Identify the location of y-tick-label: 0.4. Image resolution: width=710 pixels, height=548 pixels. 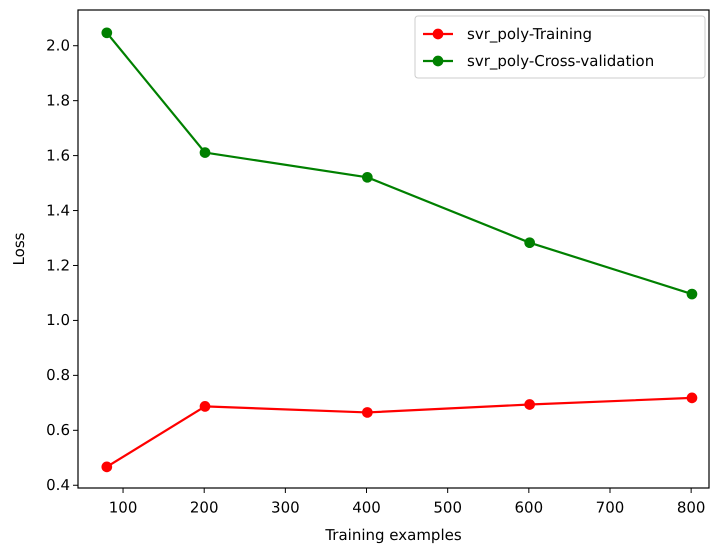
(58, 485).